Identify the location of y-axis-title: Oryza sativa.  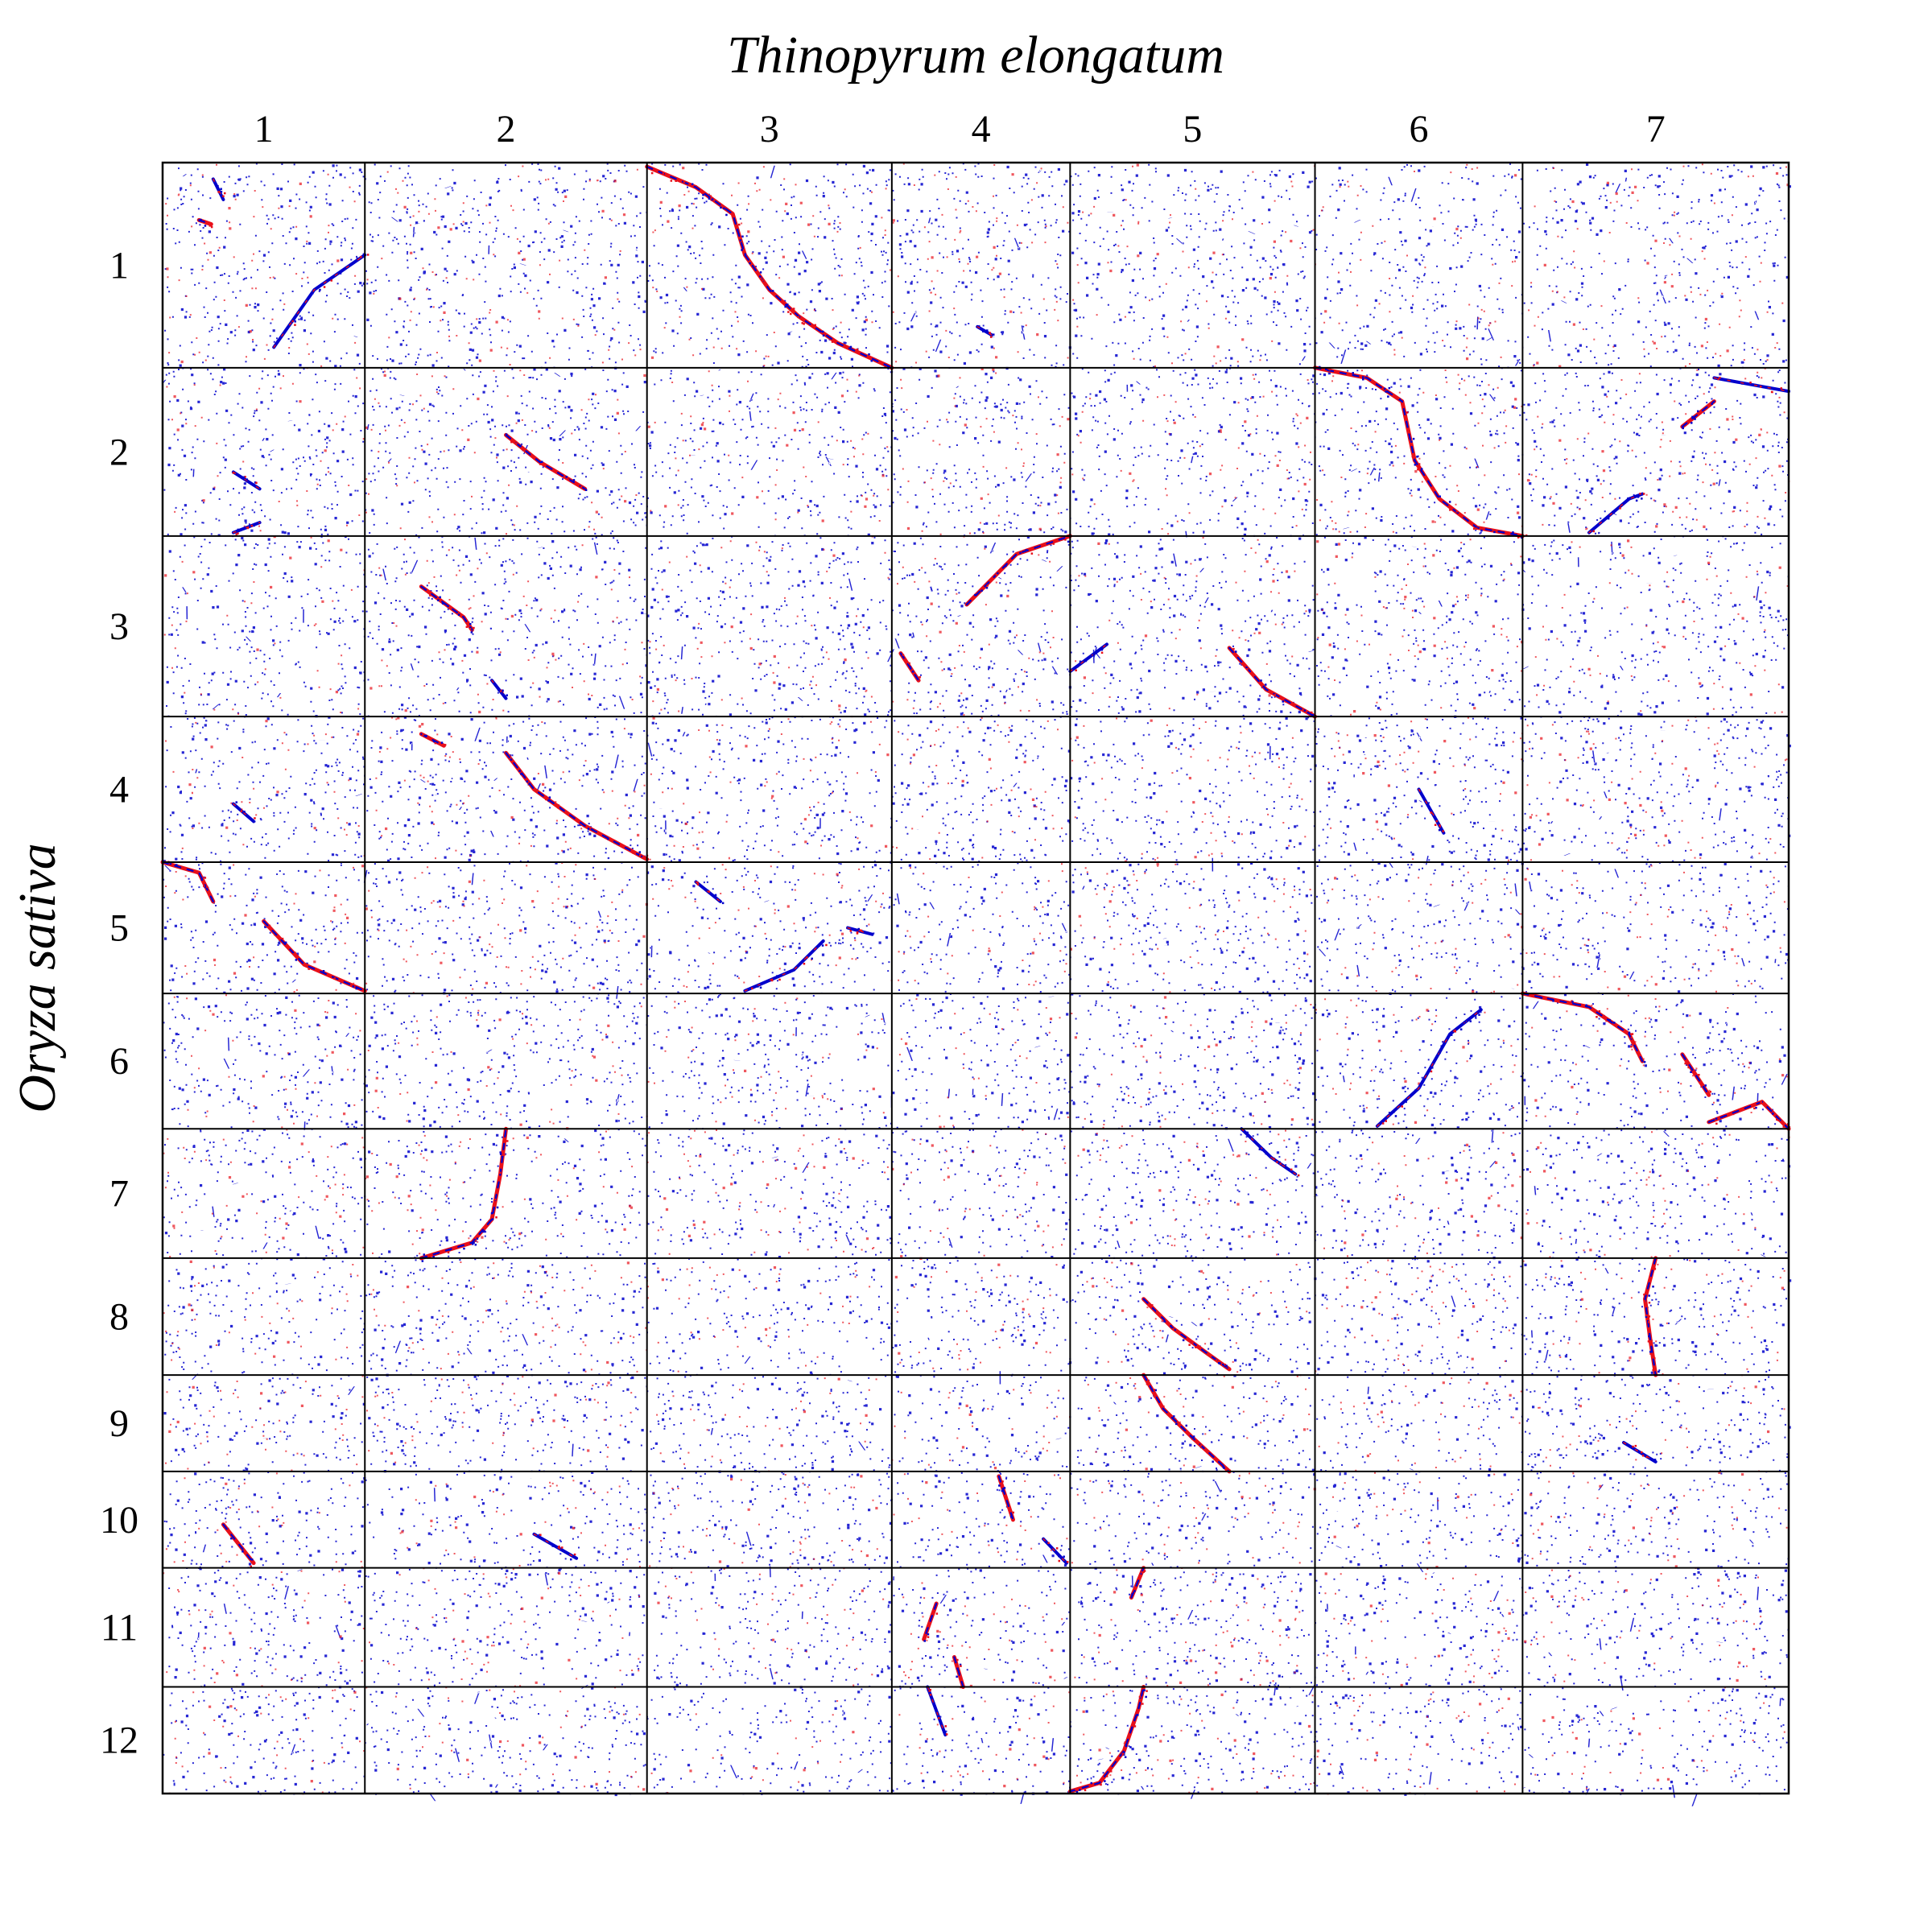
(37, 978).